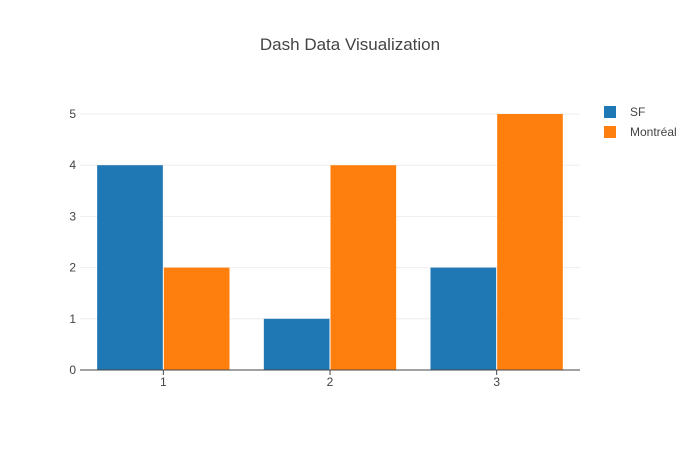 The image size is (700, 450). Describe the element at coordinates (72, 319) in the screenshot. I see `y-tick-label: 1` at that location.